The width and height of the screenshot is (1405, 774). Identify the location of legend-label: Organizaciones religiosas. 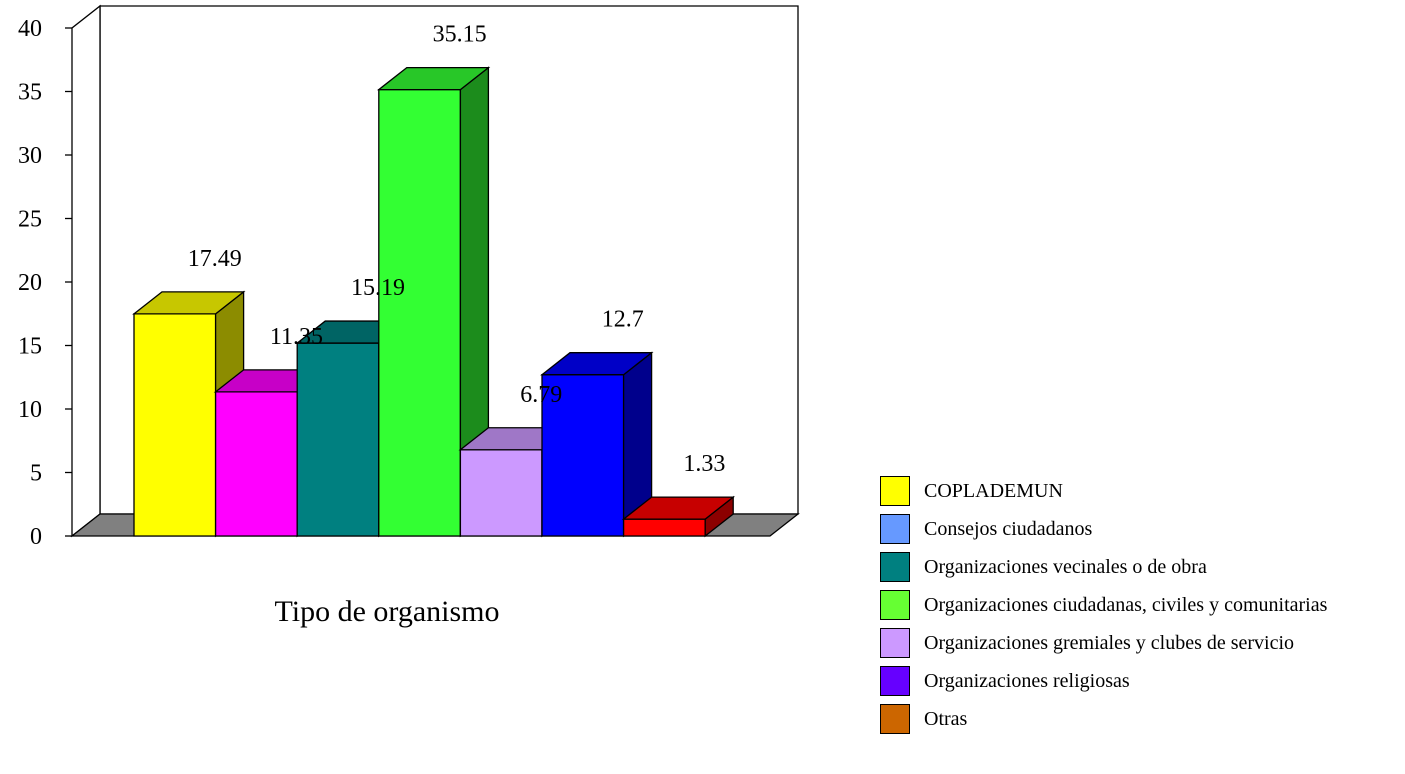
(1027, 680).